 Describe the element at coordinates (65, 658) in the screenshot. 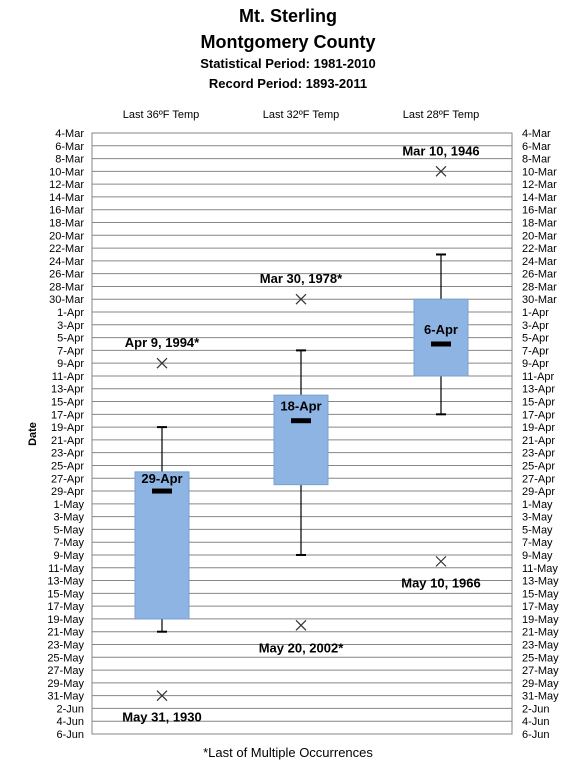

I see `y-tick-label-left: 25-May` at that location.